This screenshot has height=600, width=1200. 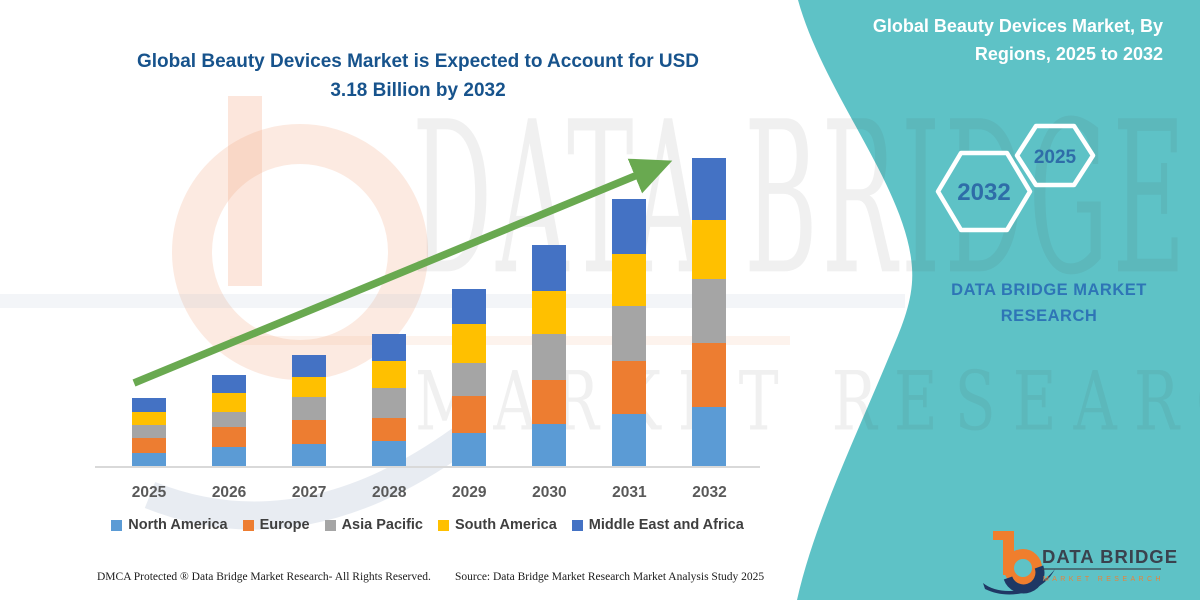 What do you see at coordinates (418, 90) in the screenshot?
I see `chart-title-line2: 3.18 Billion by 2032` at bounding box center [418, 90].